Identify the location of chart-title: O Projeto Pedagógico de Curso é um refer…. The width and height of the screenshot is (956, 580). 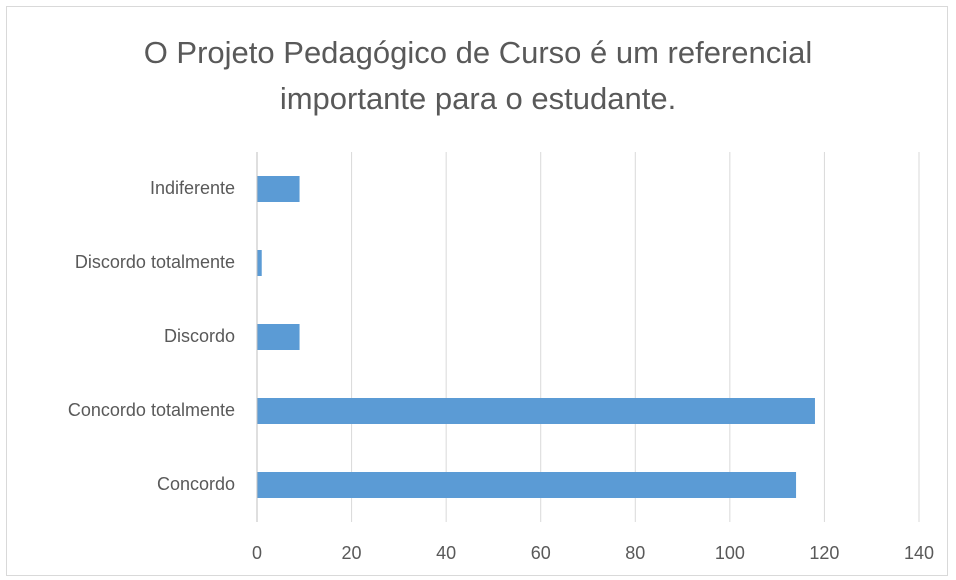
(478, 75).